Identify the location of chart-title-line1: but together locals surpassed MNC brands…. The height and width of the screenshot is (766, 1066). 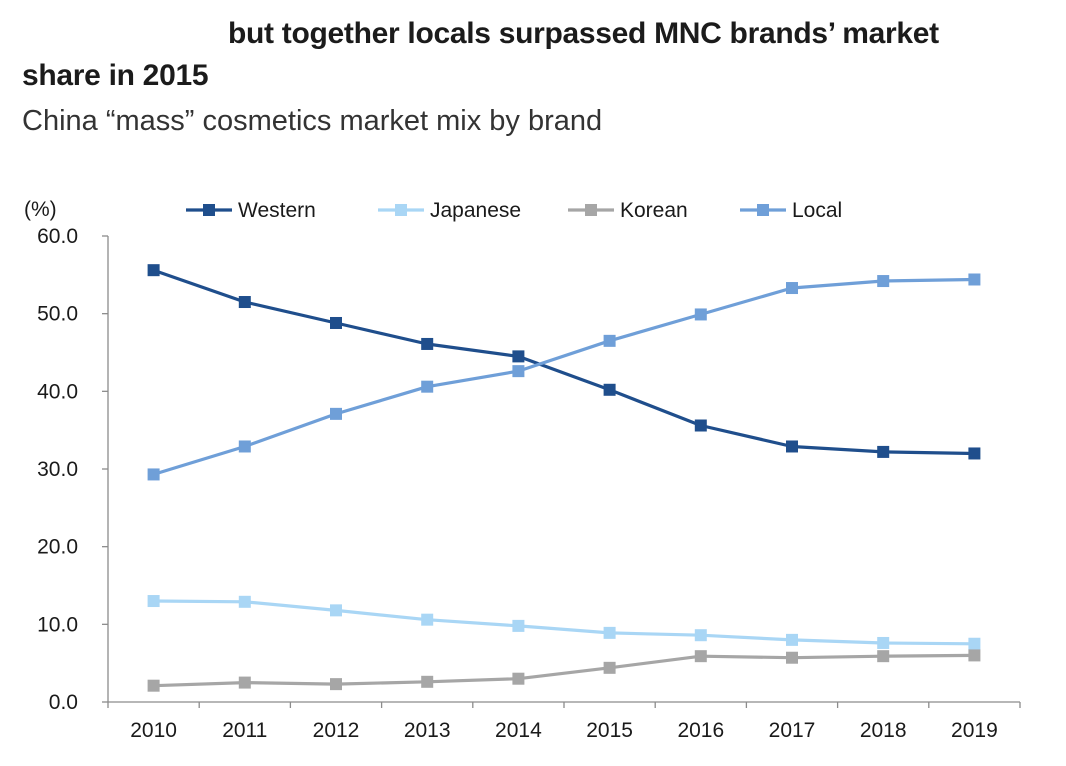
(583, 33).